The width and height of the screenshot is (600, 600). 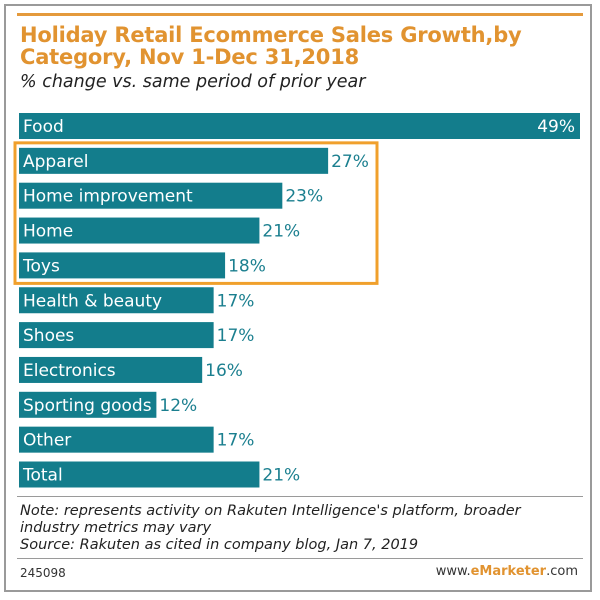 I want to click on category-label-food: Food, so click(x=43, y=127).